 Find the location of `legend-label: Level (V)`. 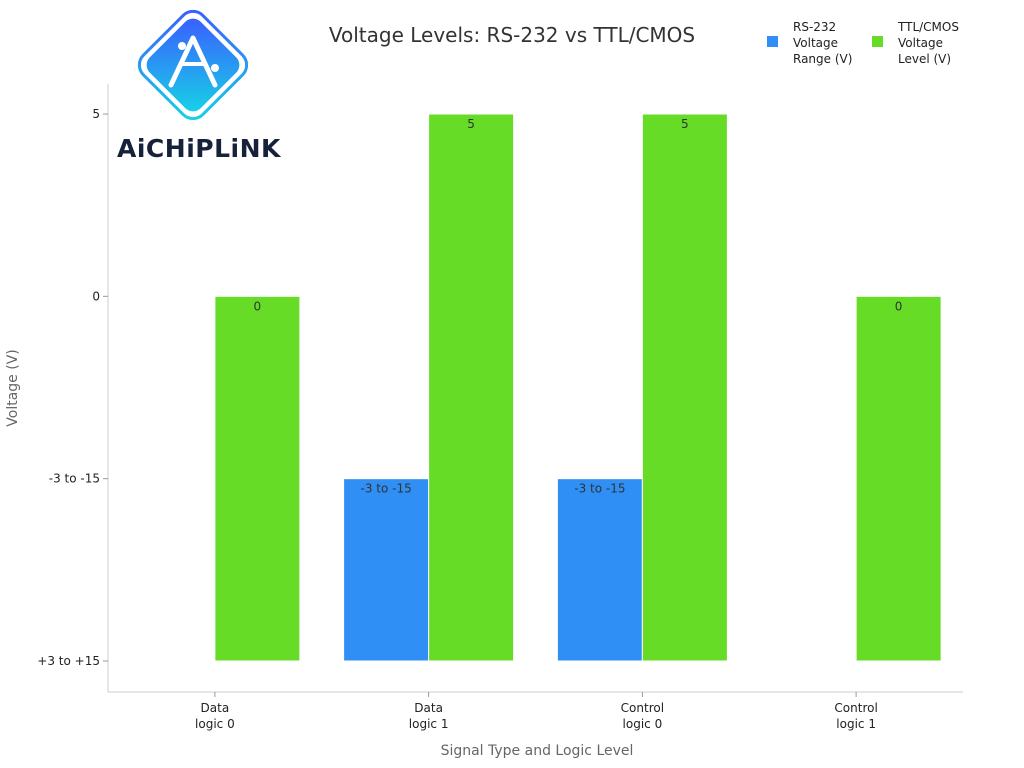

legend-label: Level (V) is located at coordinates (924, 59).